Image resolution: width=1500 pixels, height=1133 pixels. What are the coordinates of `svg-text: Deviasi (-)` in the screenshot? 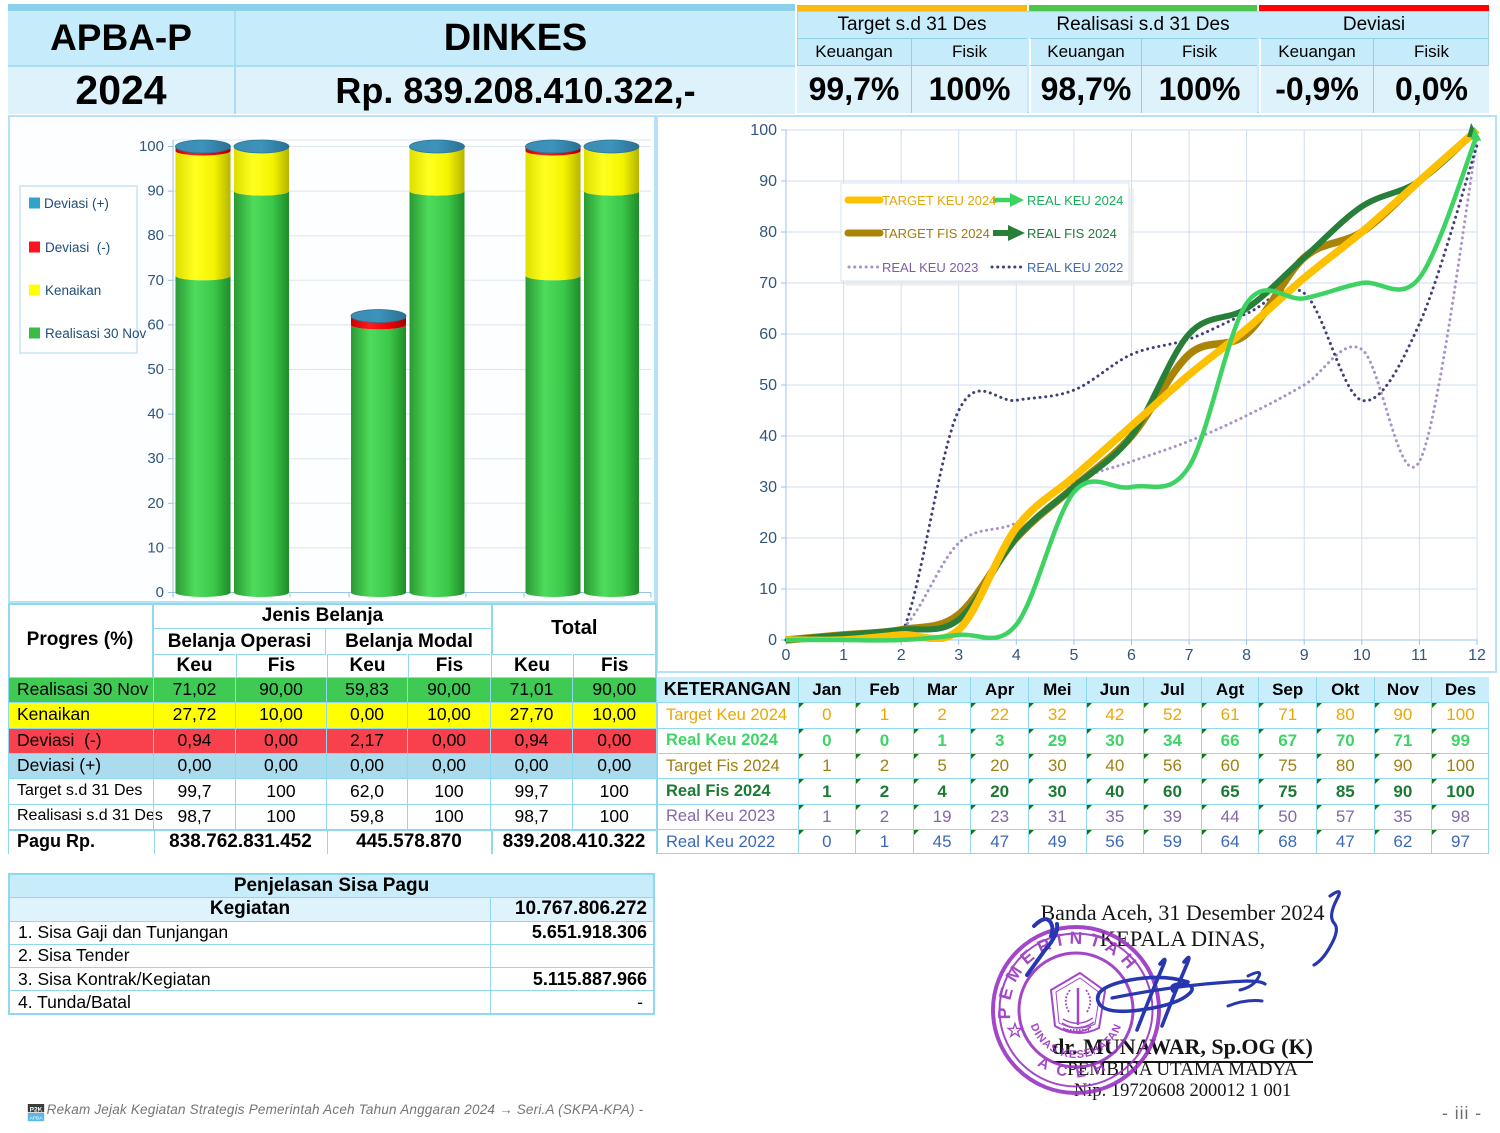 It's located at (77, 247).